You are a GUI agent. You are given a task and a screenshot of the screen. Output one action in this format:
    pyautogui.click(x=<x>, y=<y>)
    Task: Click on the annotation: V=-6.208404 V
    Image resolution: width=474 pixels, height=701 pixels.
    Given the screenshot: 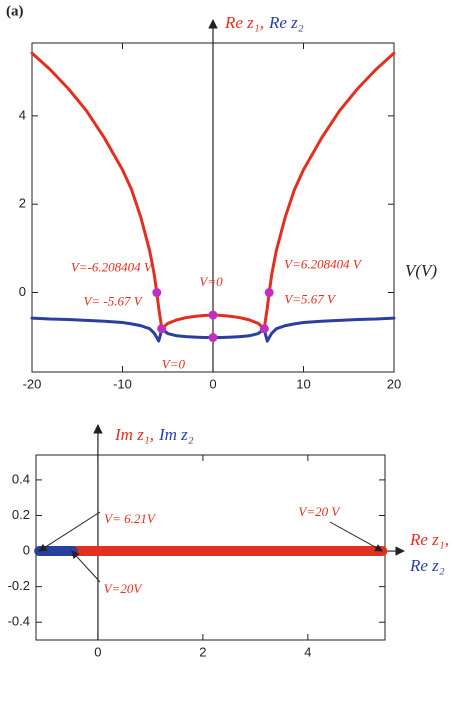 What is the action you would take?
    pyautogui.click(x=112, y=266)
    